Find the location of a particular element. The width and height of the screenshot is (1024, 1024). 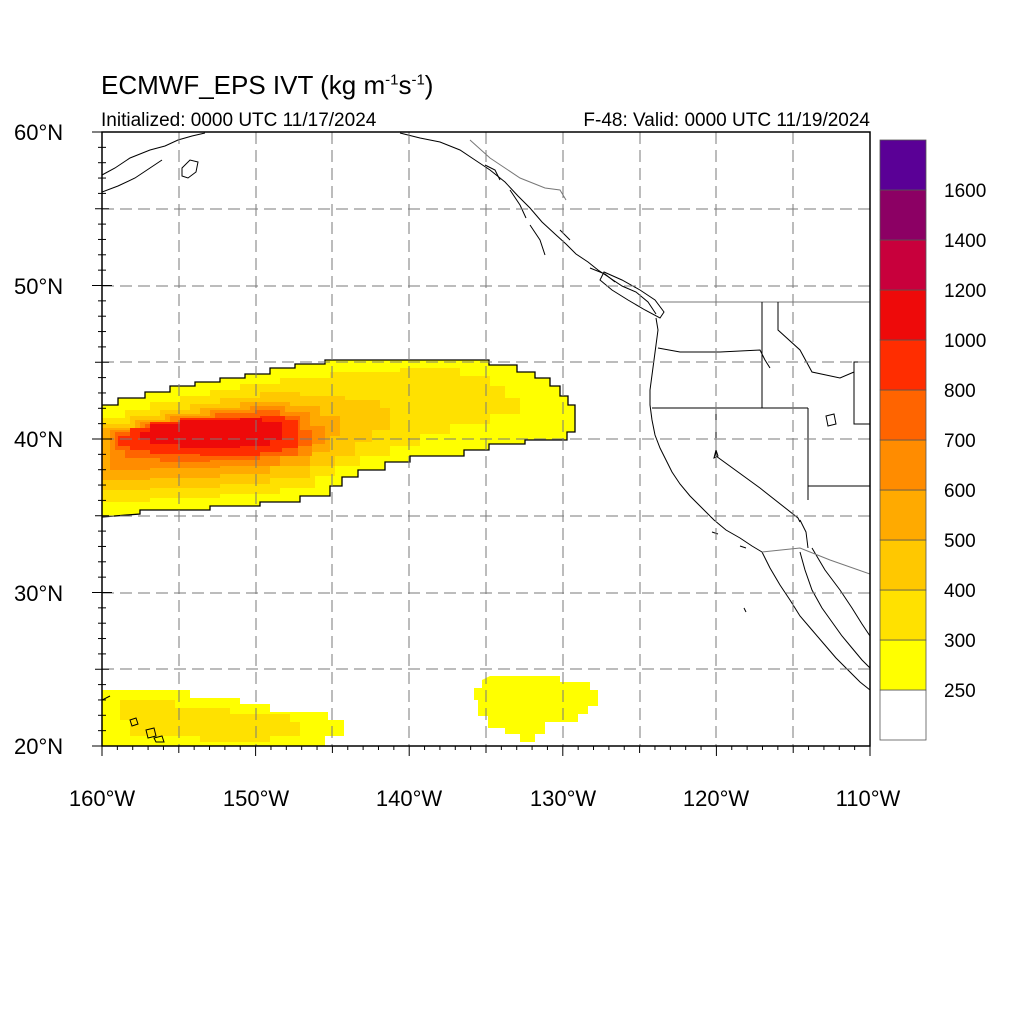

lat-label-40: 40°N is located at coordinates (38, 439).